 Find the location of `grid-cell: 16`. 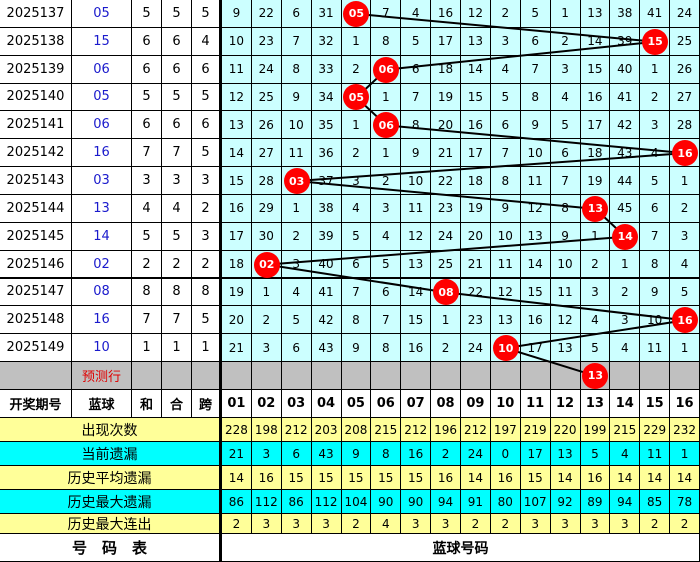

grid-cell: 16 is located at coordinates (595, 97).